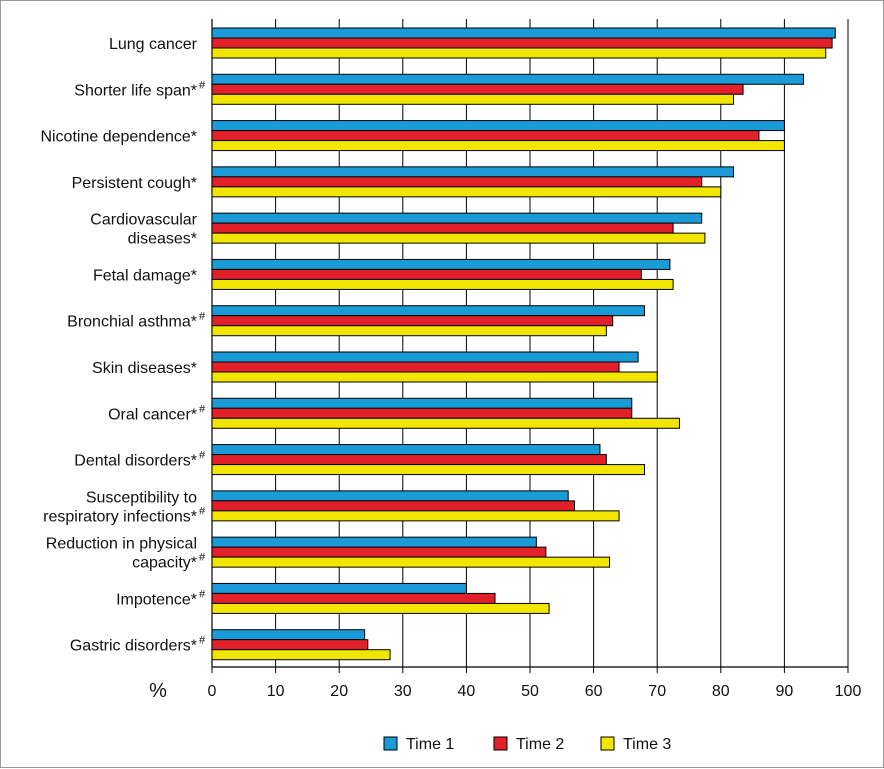 This screenshot has height=769, width=884. I want to click on category-label: Gastric disorders*, so click(133, 646).